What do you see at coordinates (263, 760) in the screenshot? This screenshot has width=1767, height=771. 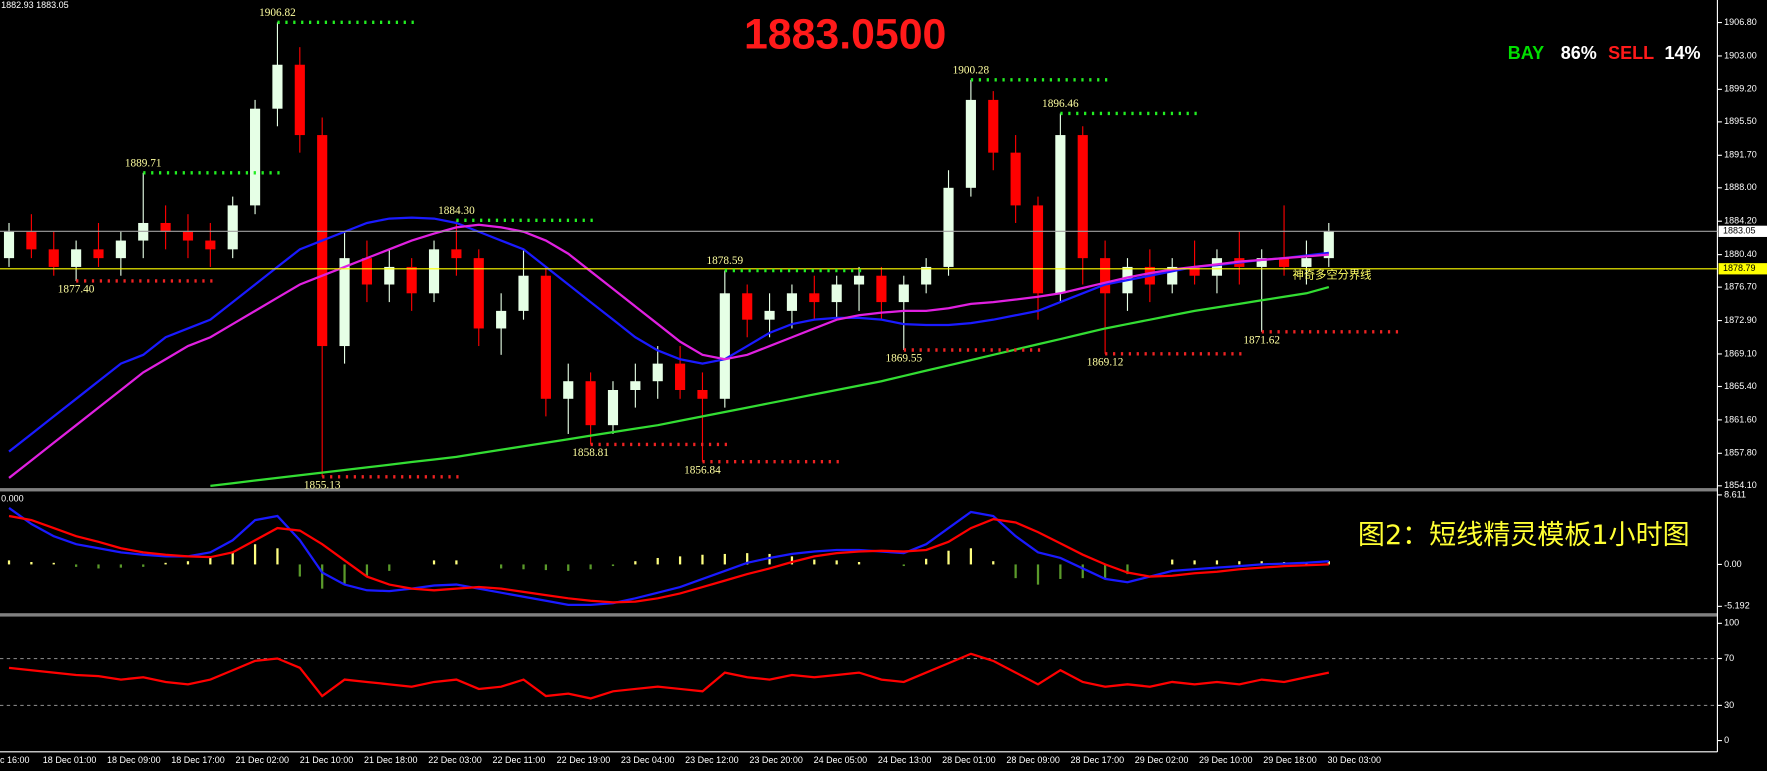 I see `x-tick-label: 21 Dec 02:00` at bounding box center [263, 760].